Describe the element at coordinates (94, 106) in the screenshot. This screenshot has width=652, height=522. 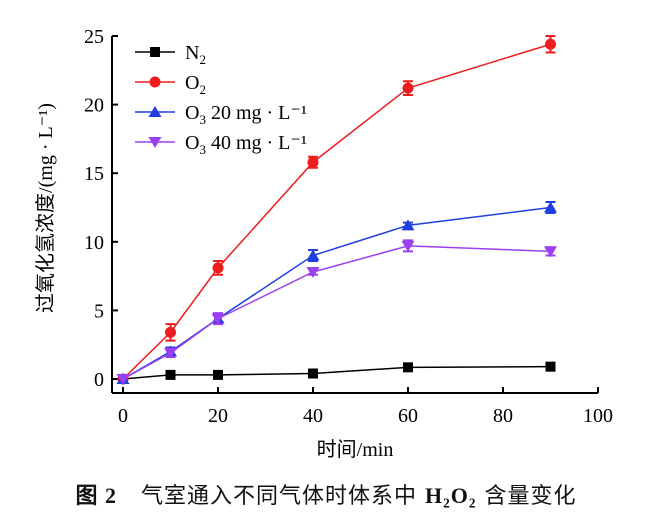
I see `y-tick-label: 20` at that location.